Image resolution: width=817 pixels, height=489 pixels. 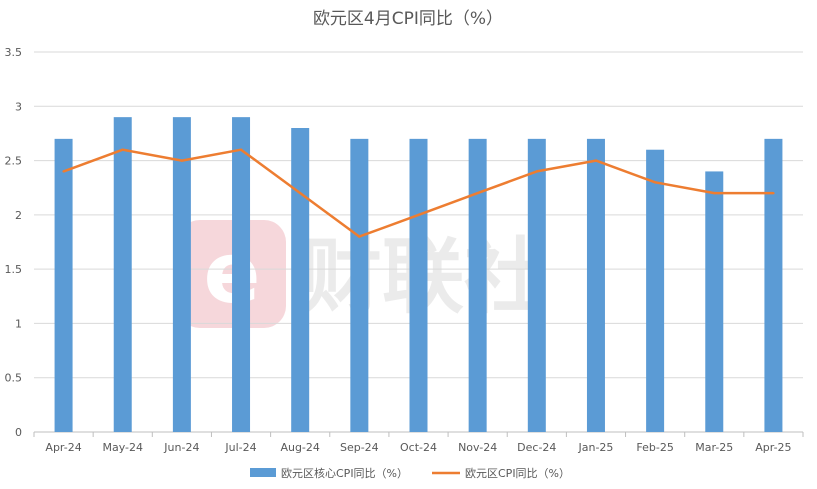 I want to click on legend: 欧元区核心CPI同比（%） 欧元区CPI同比（%）, so click(x=410, y=473).